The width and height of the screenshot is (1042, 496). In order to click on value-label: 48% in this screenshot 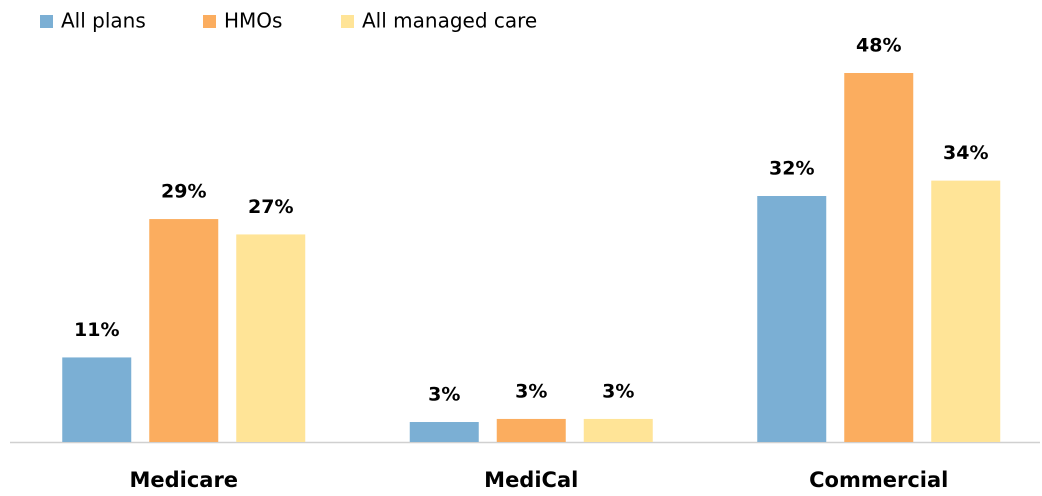, I will do `click(878, 46)`.